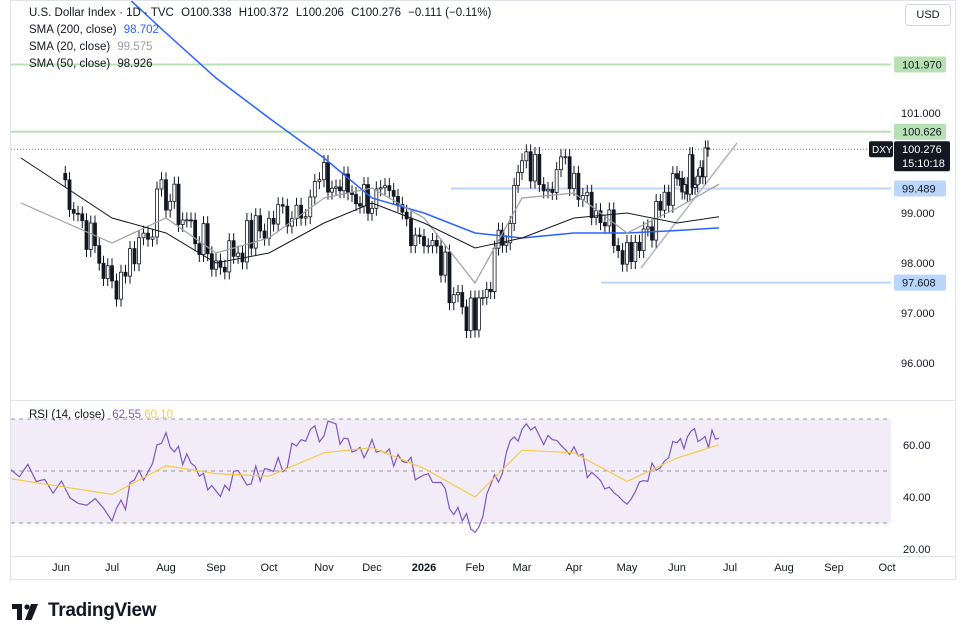 This screenshot has width=966, height=641. What do you see at coordinates (135, 47) in the screenshot?
I see `sma20-value: 99.575` at bounding box center [135, 47].